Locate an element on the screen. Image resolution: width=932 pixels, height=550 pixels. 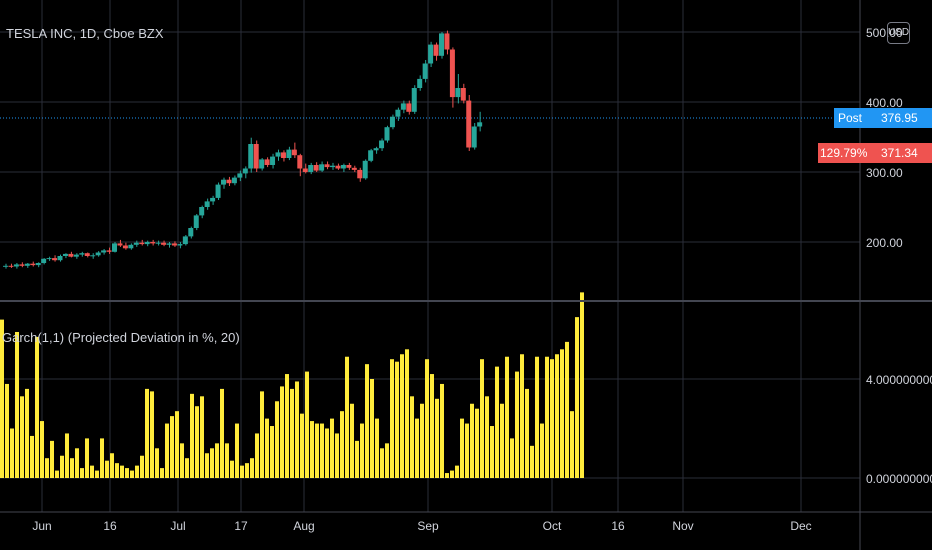
last-price-value: 371.34 is located at coordinates (899, 153).